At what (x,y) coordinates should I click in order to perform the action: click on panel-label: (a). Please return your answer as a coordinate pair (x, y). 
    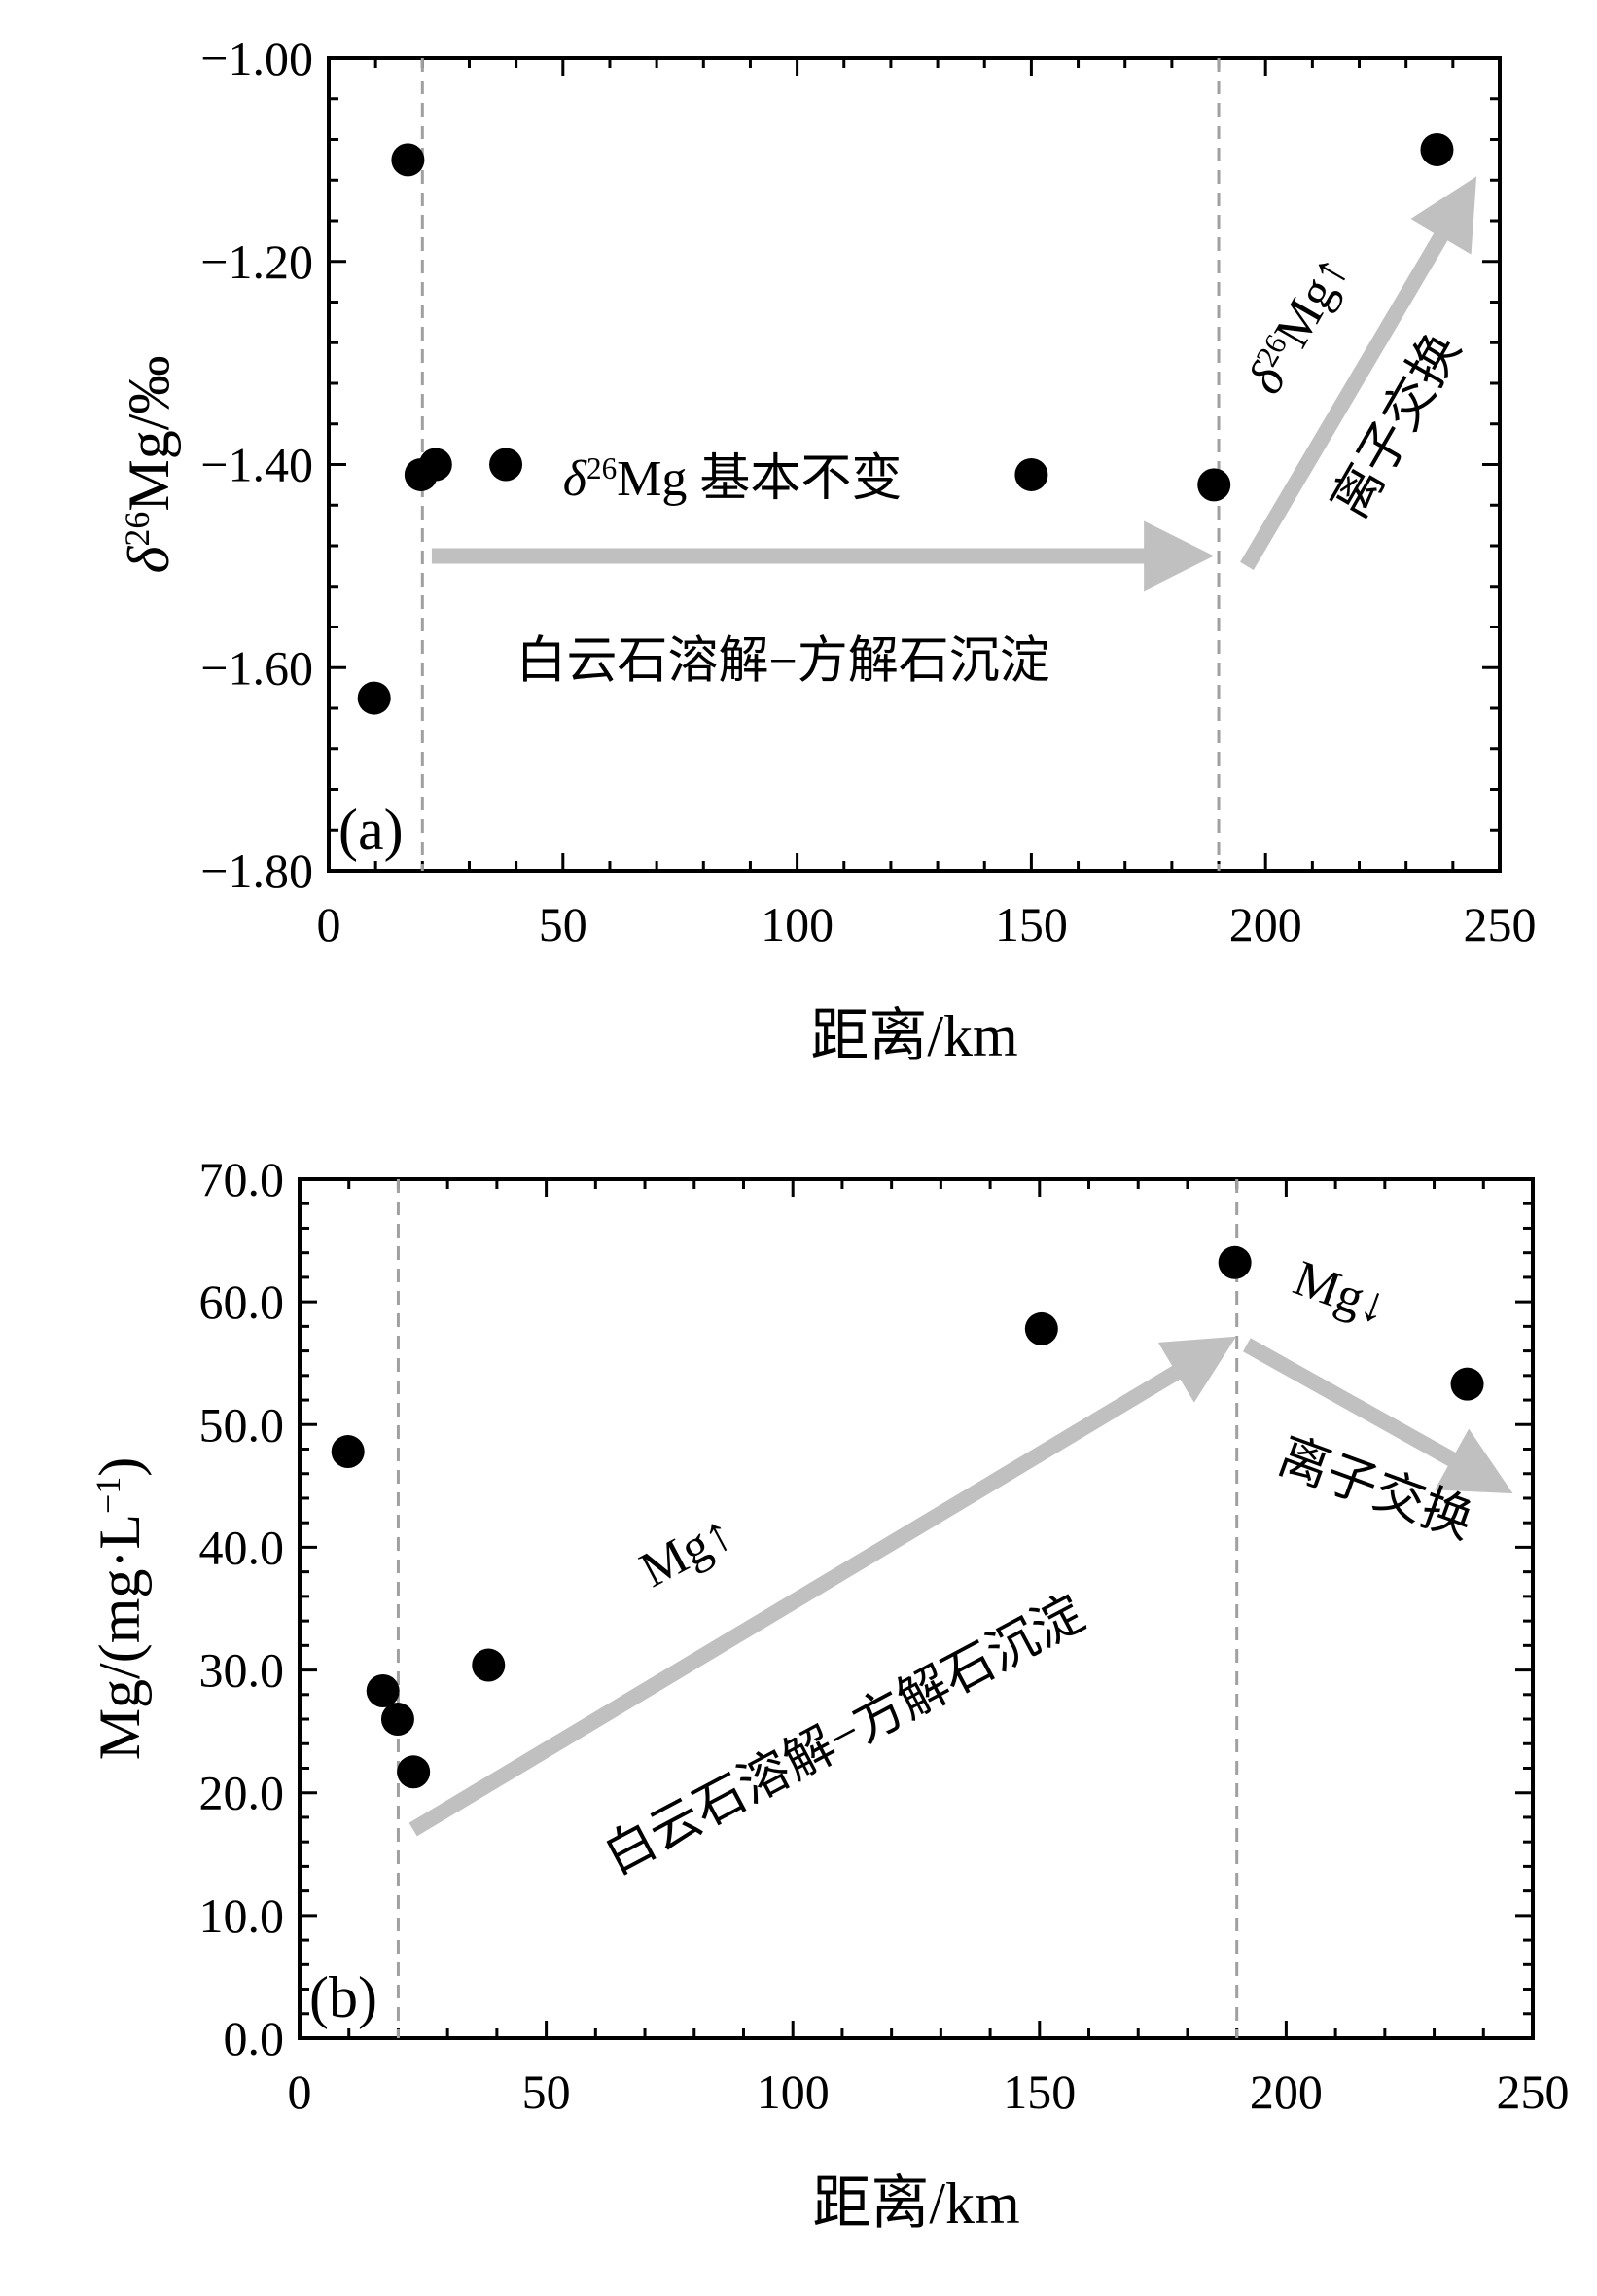
    Looking at the image, I should click on (371, 830).